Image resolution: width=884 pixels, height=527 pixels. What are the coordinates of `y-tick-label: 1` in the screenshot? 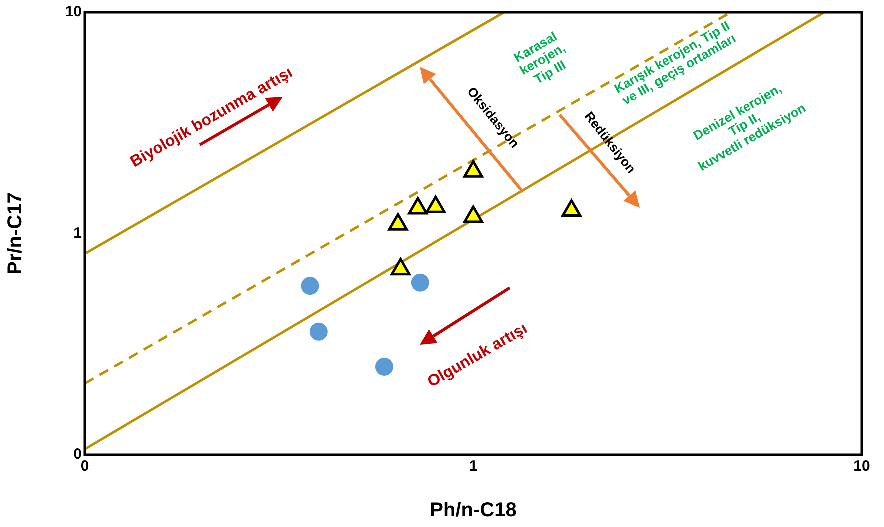 It's located at (78, 233).